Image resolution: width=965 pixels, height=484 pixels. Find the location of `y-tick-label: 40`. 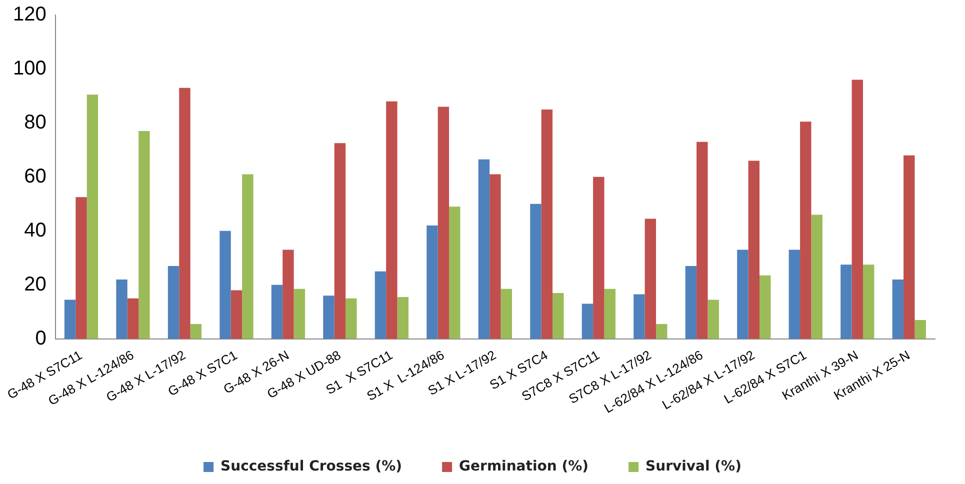

y-tick-label: 40 is located at coordinates (35, 230).